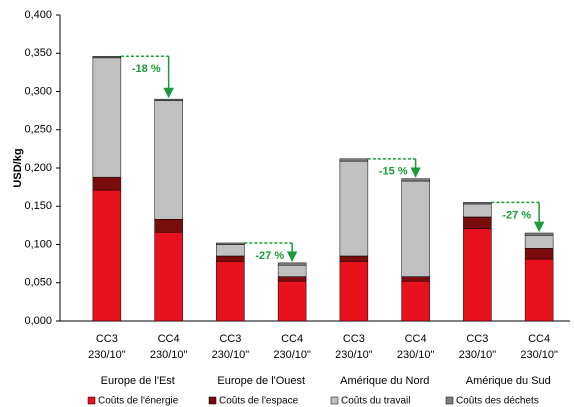 Image resolution: width=574 pixels, height=407 pixels. I want to click on y-tick-label: 0,300, so click(38, 91).